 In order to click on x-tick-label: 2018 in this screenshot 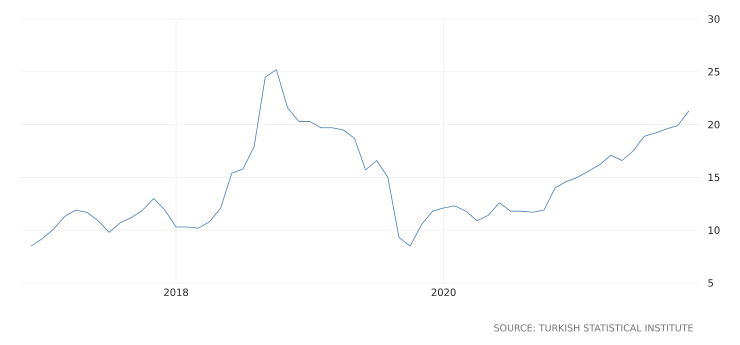, I will do `click(176, 292)`.